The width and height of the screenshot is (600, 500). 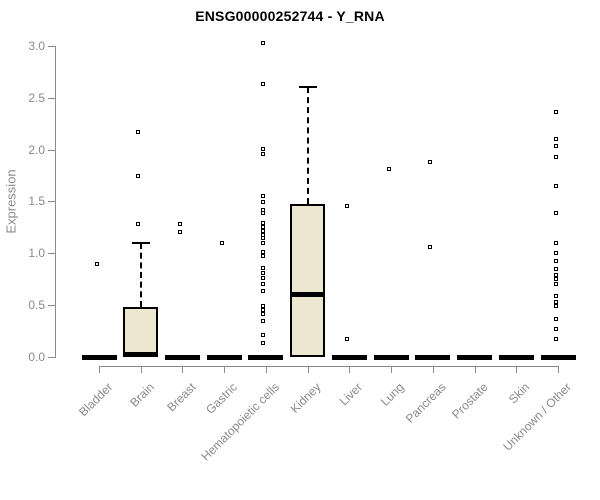 What do you see at coordinates (469, 401) in the screenshot?
I see `x-tick-label: Prostate` at bounding box center [469, 401].